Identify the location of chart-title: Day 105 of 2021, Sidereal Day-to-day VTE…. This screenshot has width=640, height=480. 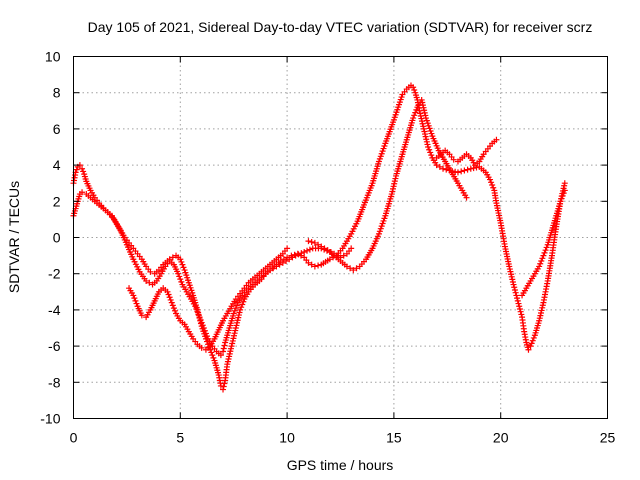
(340, 27).